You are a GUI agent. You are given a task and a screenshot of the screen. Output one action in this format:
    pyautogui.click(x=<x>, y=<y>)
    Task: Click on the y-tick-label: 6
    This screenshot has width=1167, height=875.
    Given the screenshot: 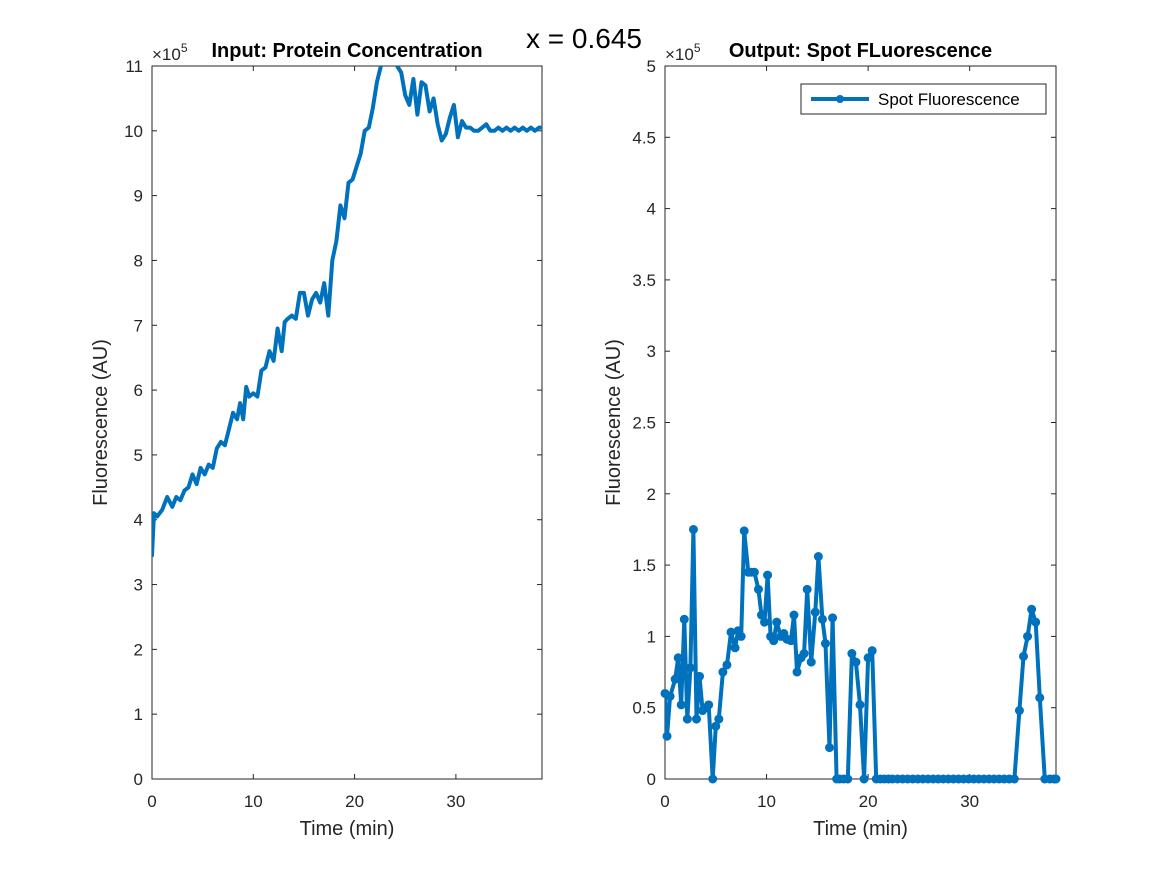 What is the action you would take?
    pyautogui.click(x=138, y=390)
    